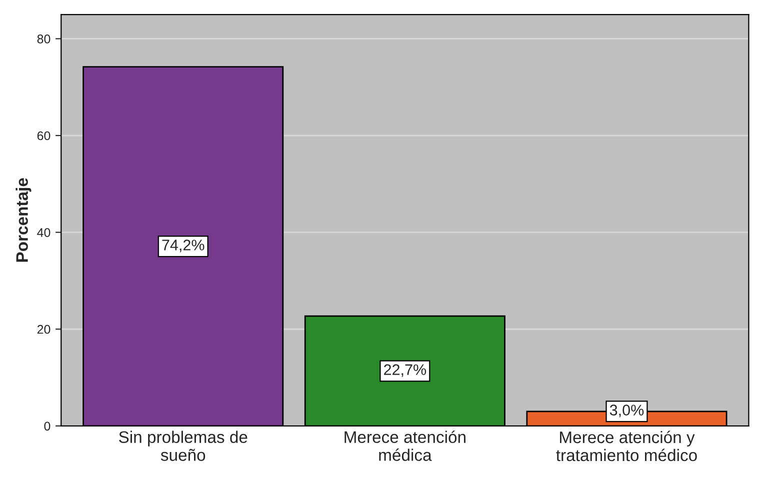  What do you see at coordinates (183, 445) in the screenshot?
I see `x-tick-label: Sin problemas de sueño` at bounding box center [183, 445].